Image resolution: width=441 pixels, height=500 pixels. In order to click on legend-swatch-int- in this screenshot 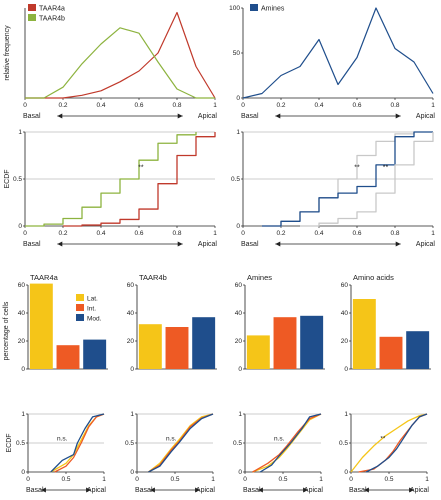, I will do `click(80, 307)`.